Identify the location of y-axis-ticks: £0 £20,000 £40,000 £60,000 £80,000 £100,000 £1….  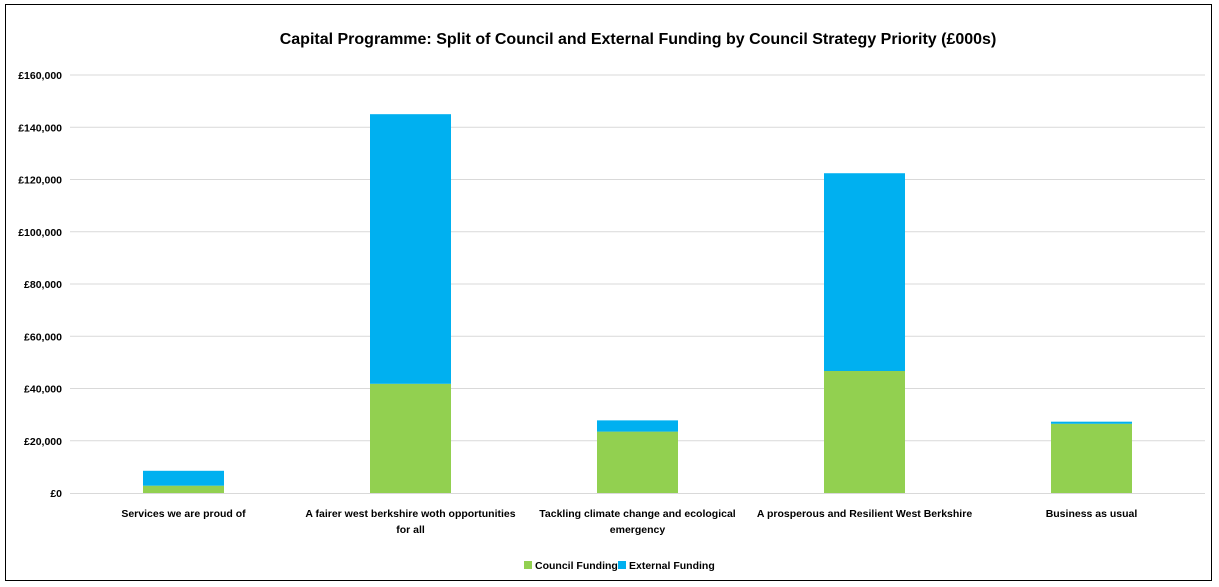
(40, 285).